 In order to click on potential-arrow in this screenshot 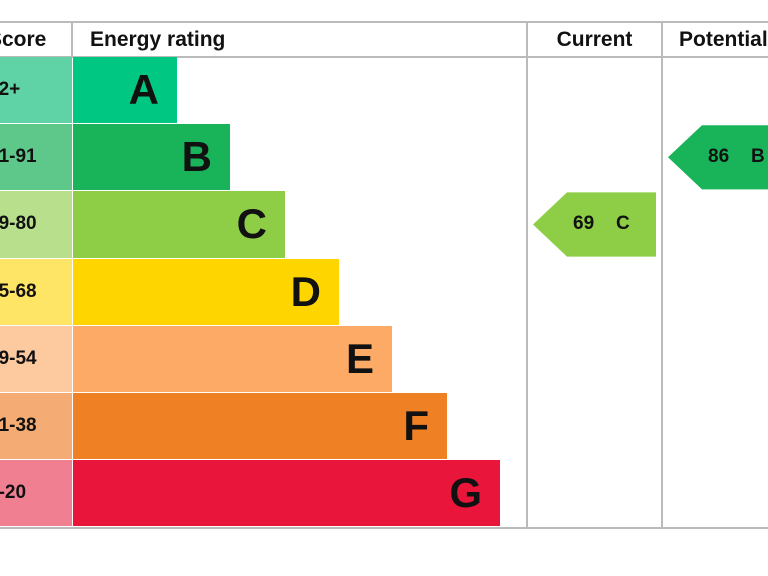, I will do `click(718, 157)`.